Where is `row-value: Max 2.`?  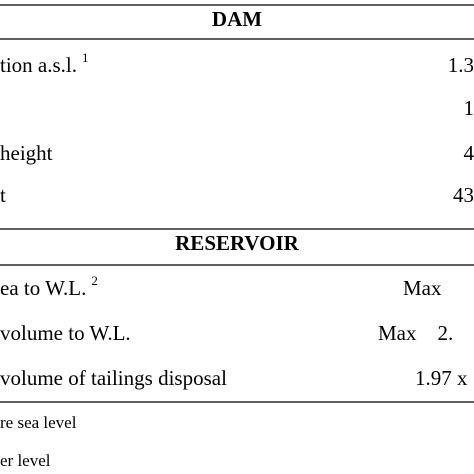 row-value: Max 2. is located at coordinates (415, 333).